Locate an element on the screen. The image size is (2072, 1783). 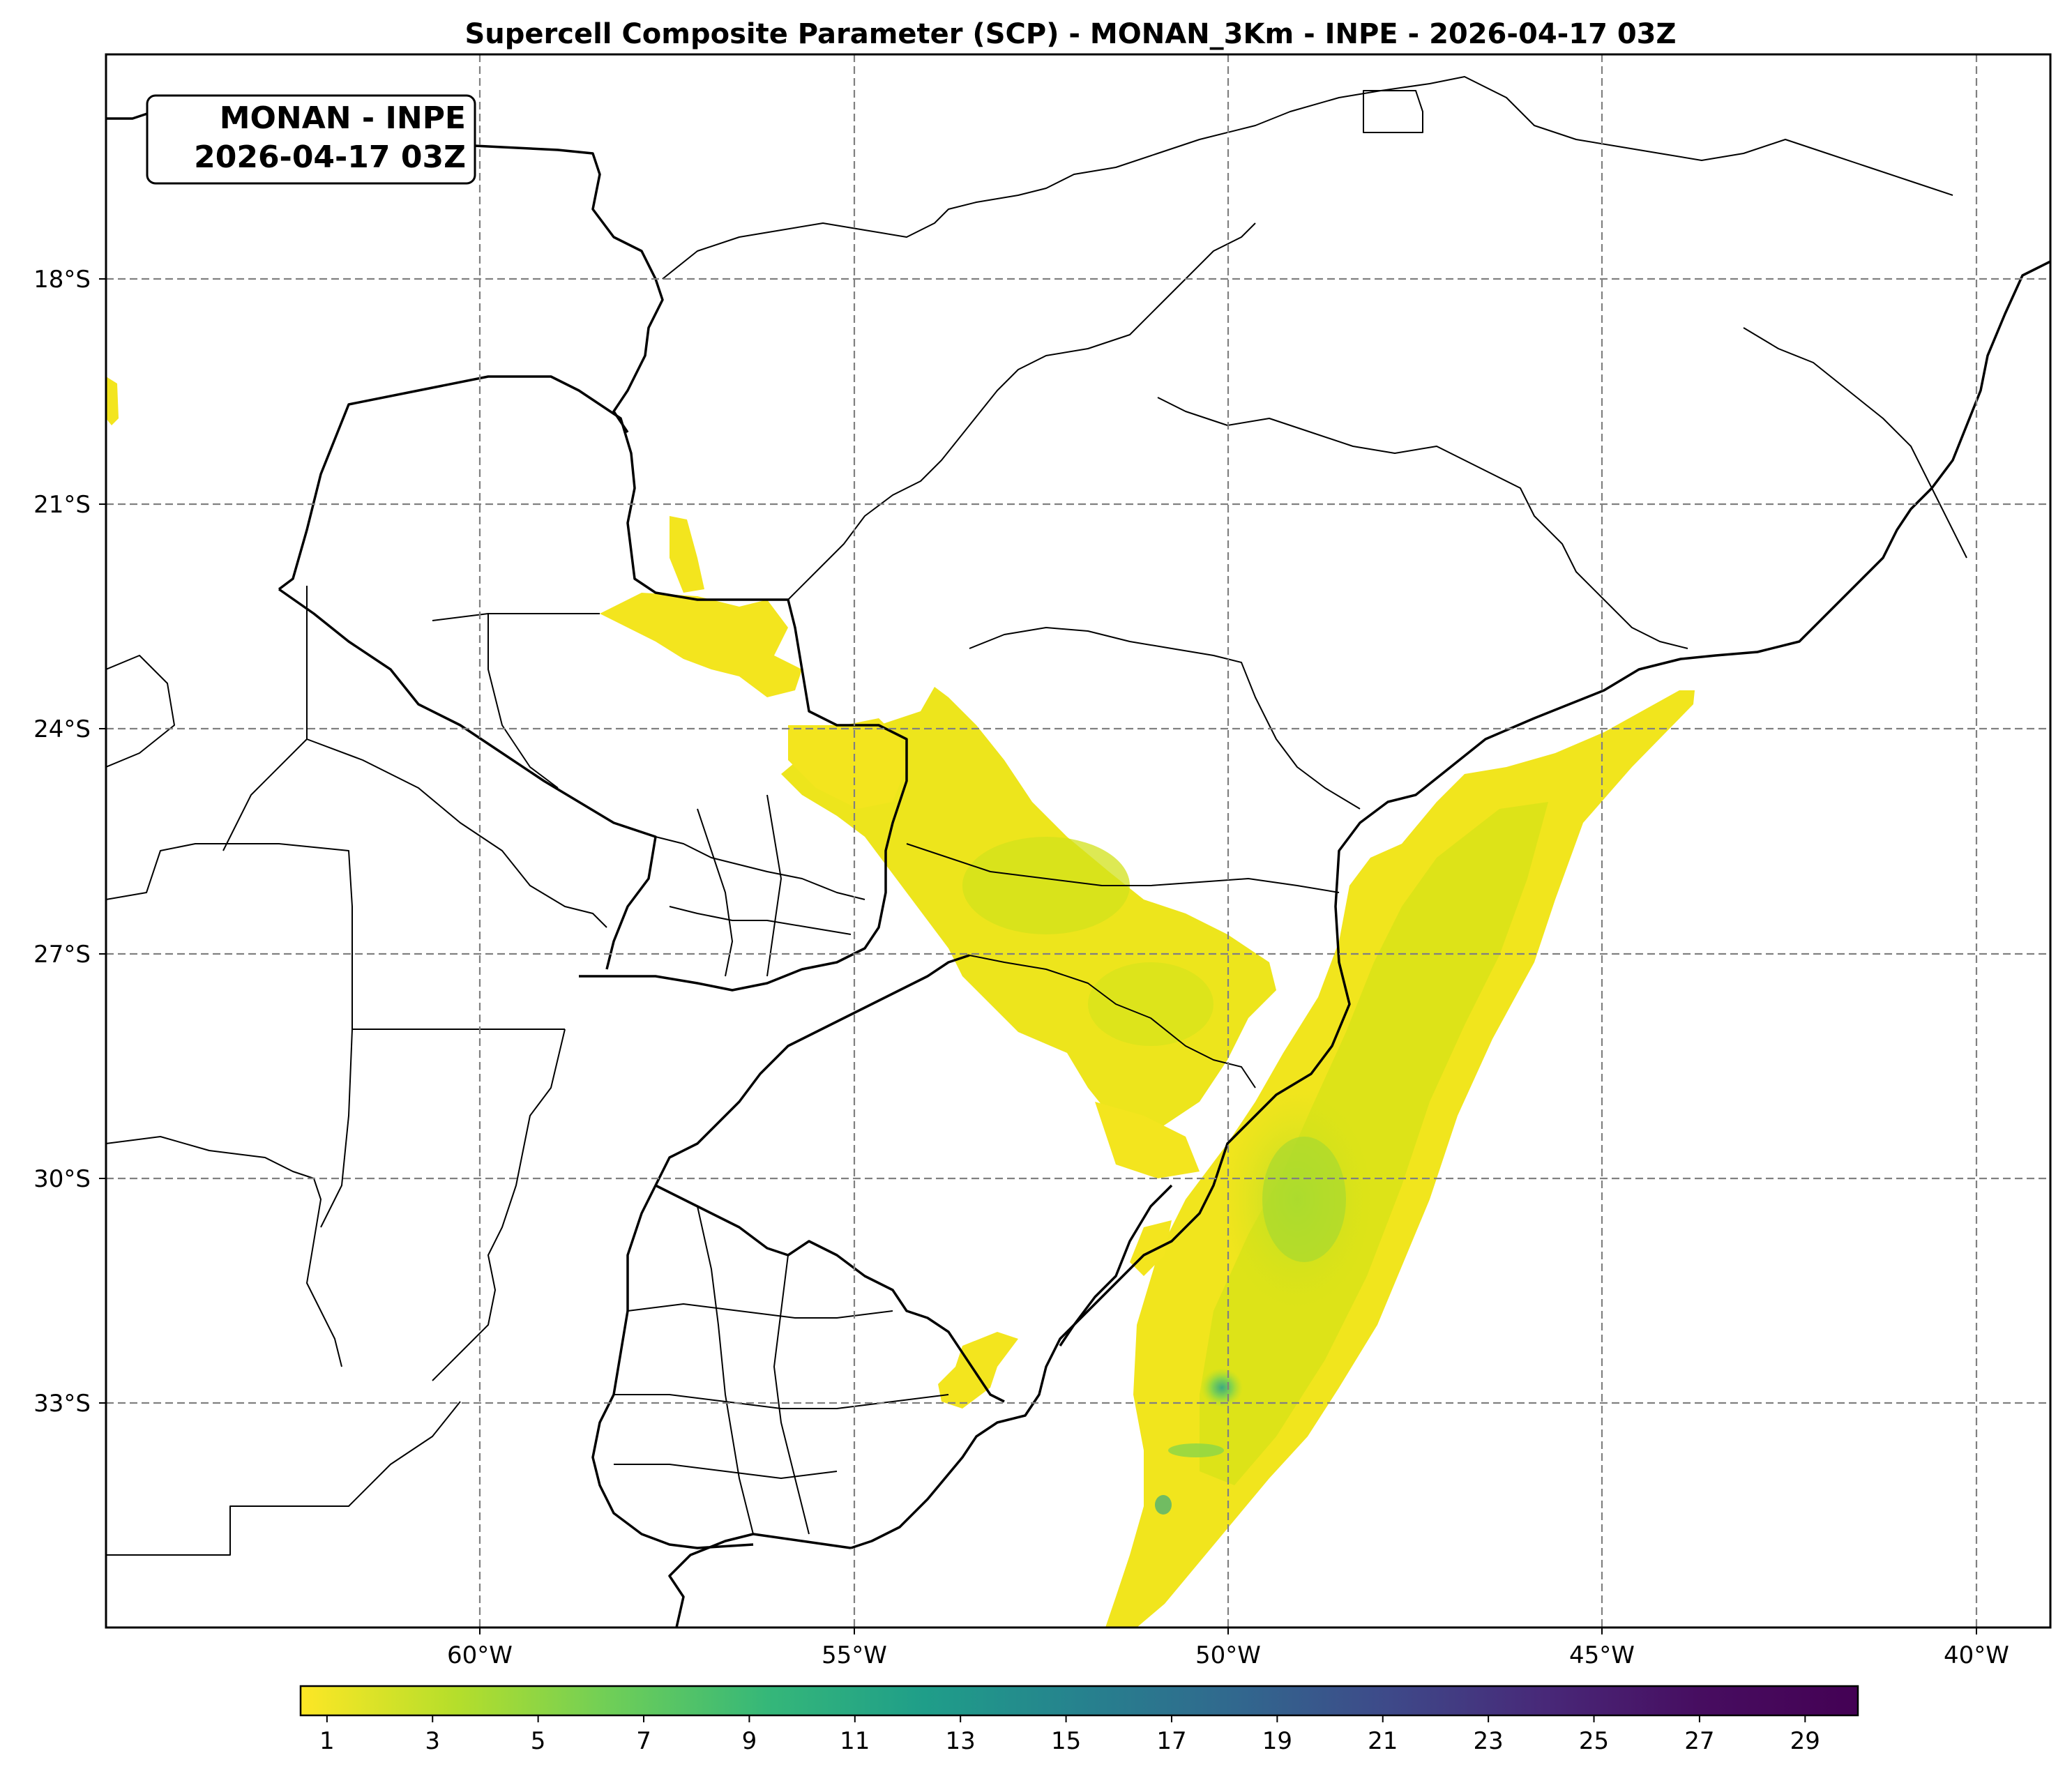
lon-label-40w: 40°W is located at coordinates (1976, 1655).